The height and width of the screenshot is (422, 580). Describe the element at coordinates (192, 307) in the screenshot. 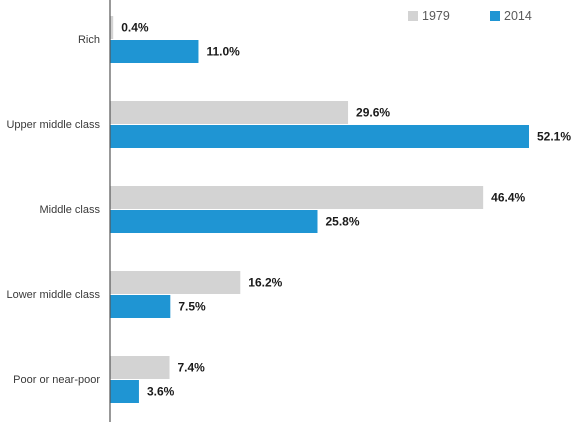

I see `value-label-2014-3: 7.5%` at that location.